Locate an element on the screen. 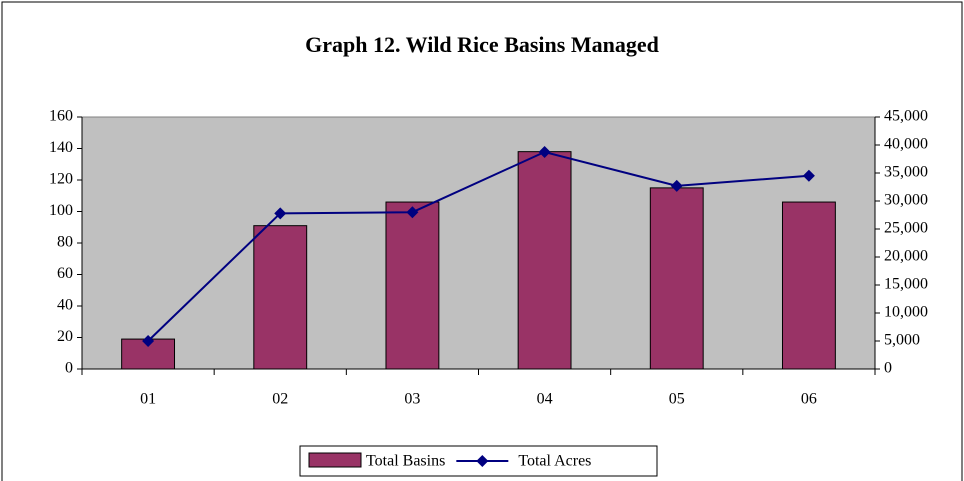 This screenshot has height=481, width=964. y2-tick-label: 35,000 is located at coordinates (906, 172).